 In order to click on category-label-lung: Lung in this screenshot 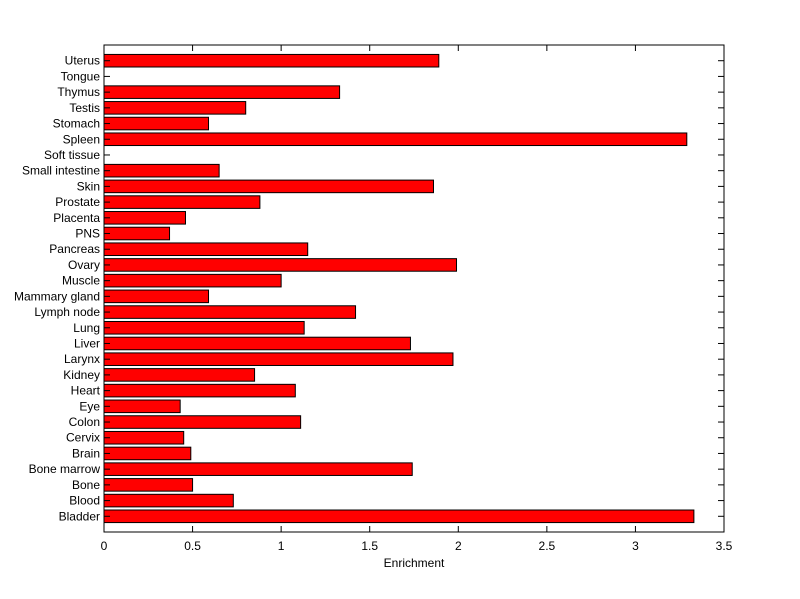, I will do `click(86, 328)`.